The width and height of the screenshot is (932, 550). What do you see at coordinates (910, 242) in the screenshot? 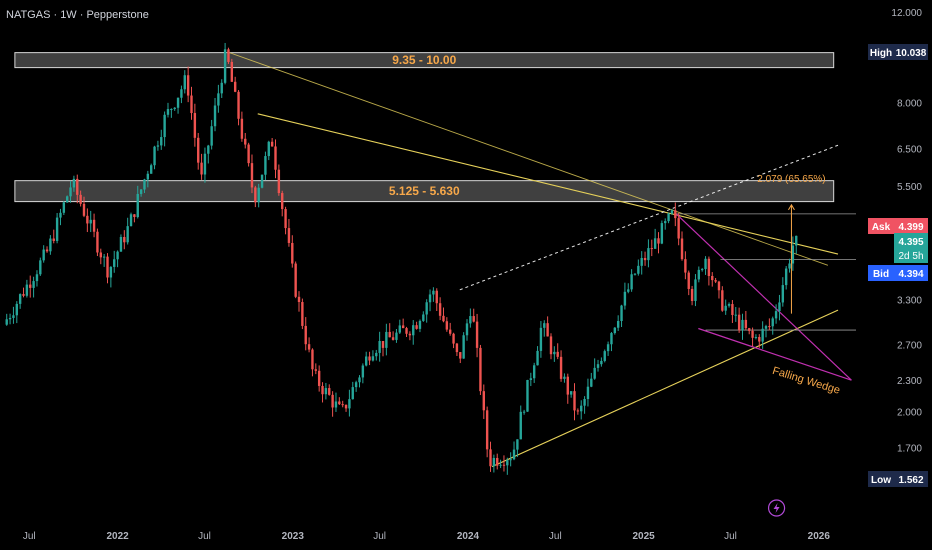
I see `last-badge-value: 4.395` at bounding box center [910, 242].